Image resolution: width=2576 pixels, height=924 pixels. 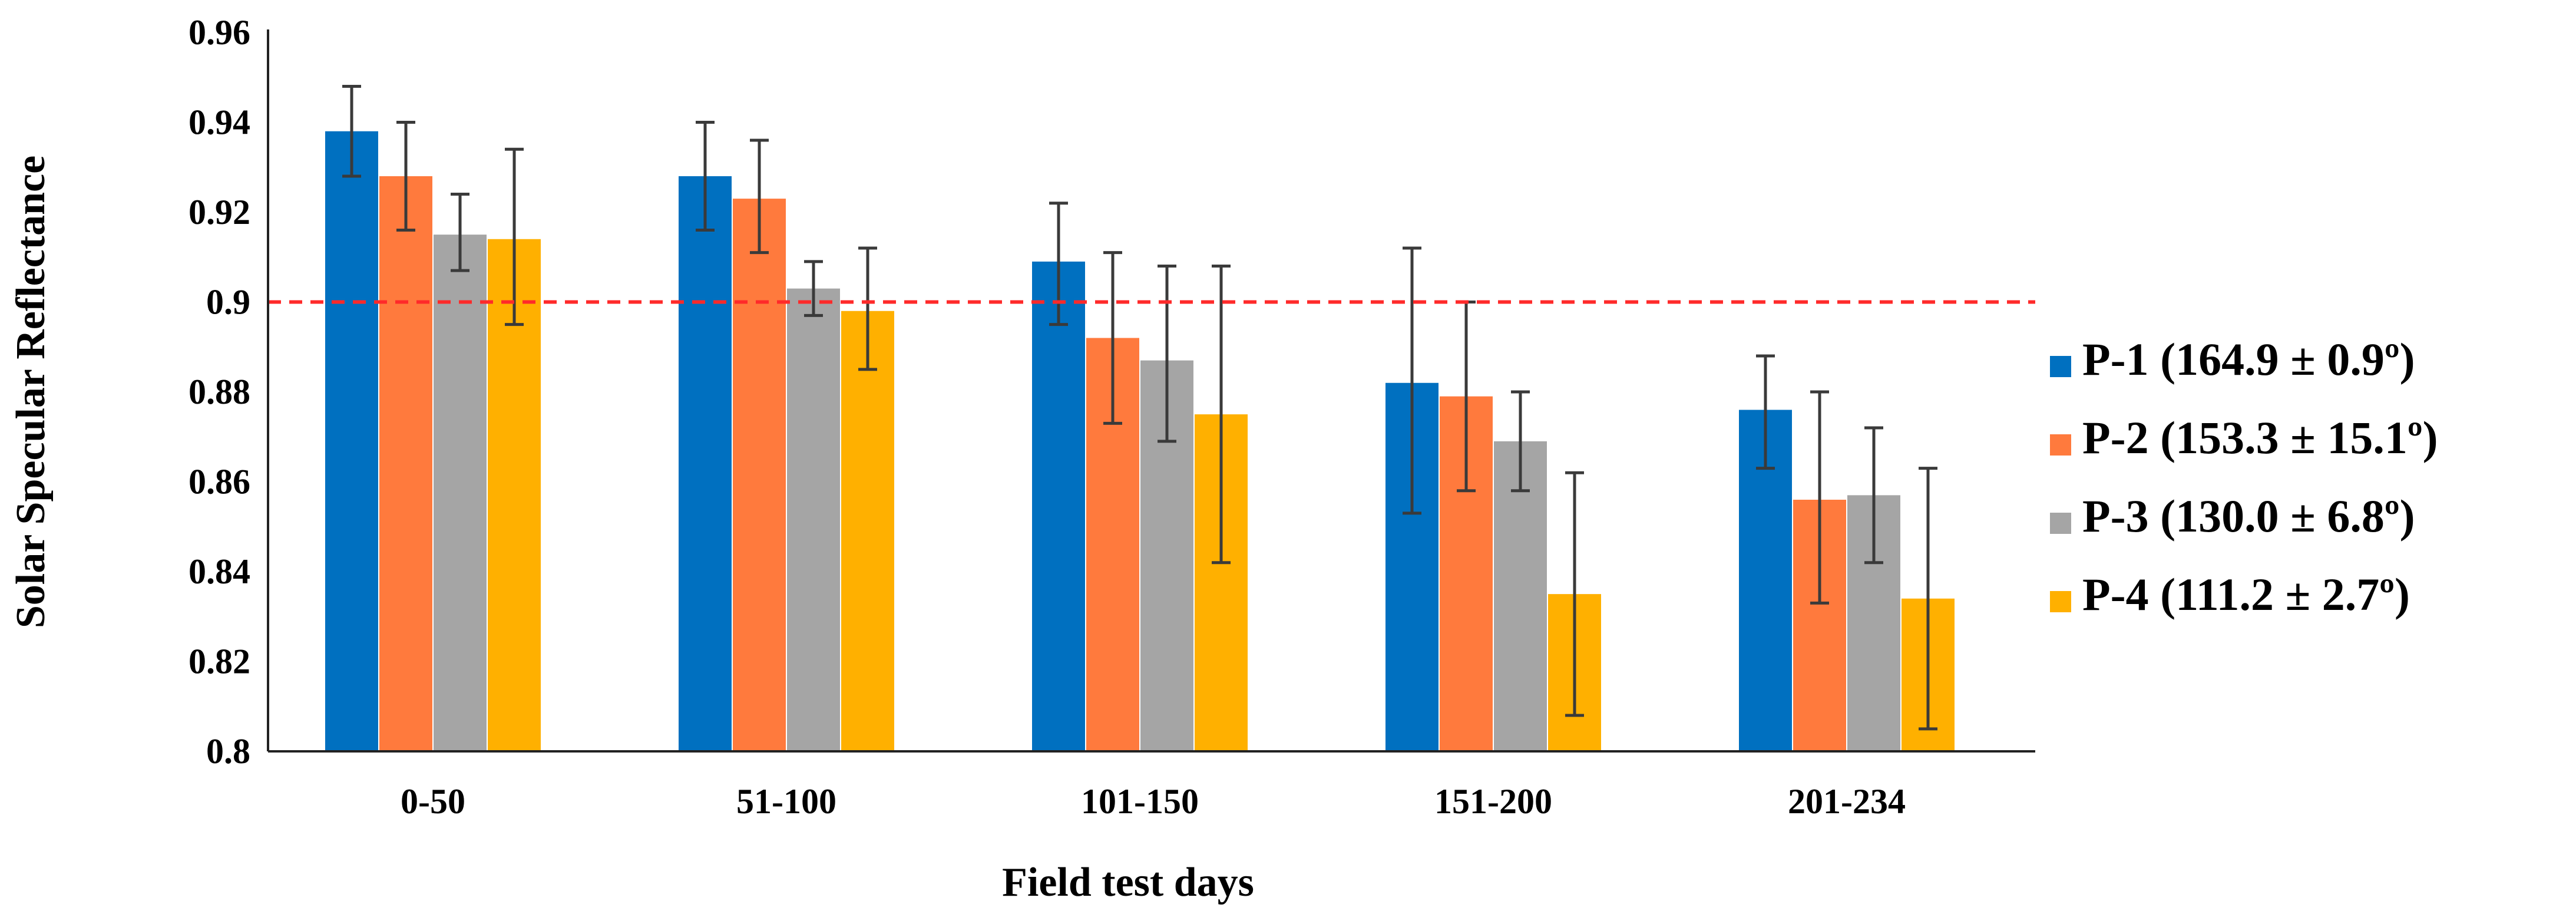 What do you see at coordinates (2248, 360) in the screenshot?
I see `legend-label: P-1 (164.9 ± 0.9º)` at bounding box center [2248, 360].